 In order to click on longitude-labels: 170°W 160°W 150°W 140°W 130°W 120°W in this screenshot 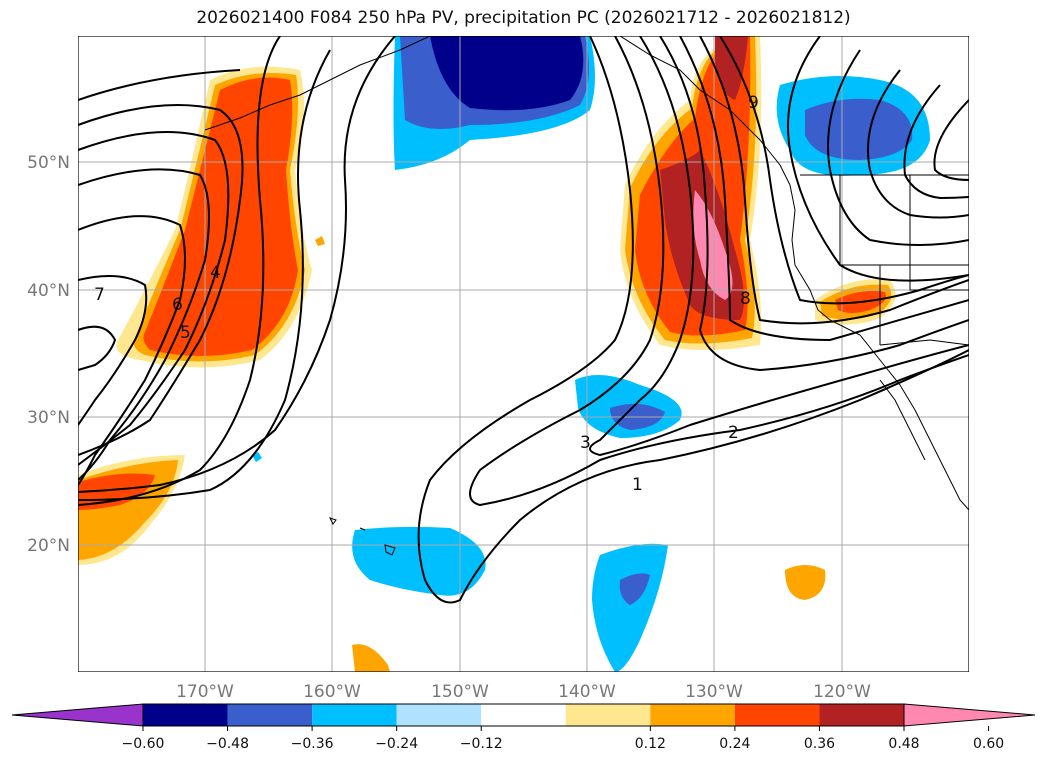, I will do `click(523, 692)`.